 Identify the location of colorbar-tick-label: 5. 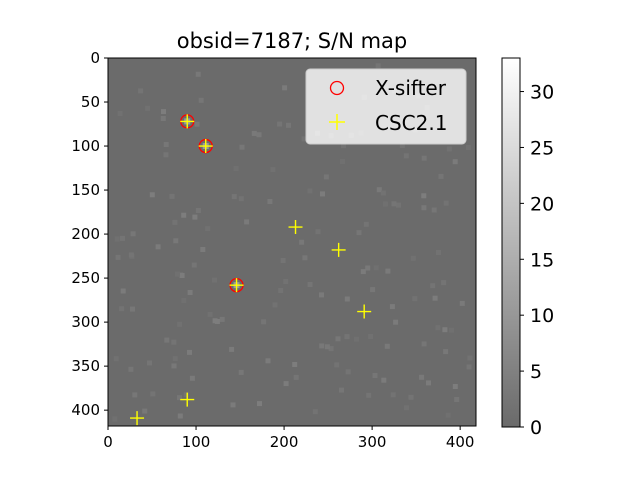
(536, 372).